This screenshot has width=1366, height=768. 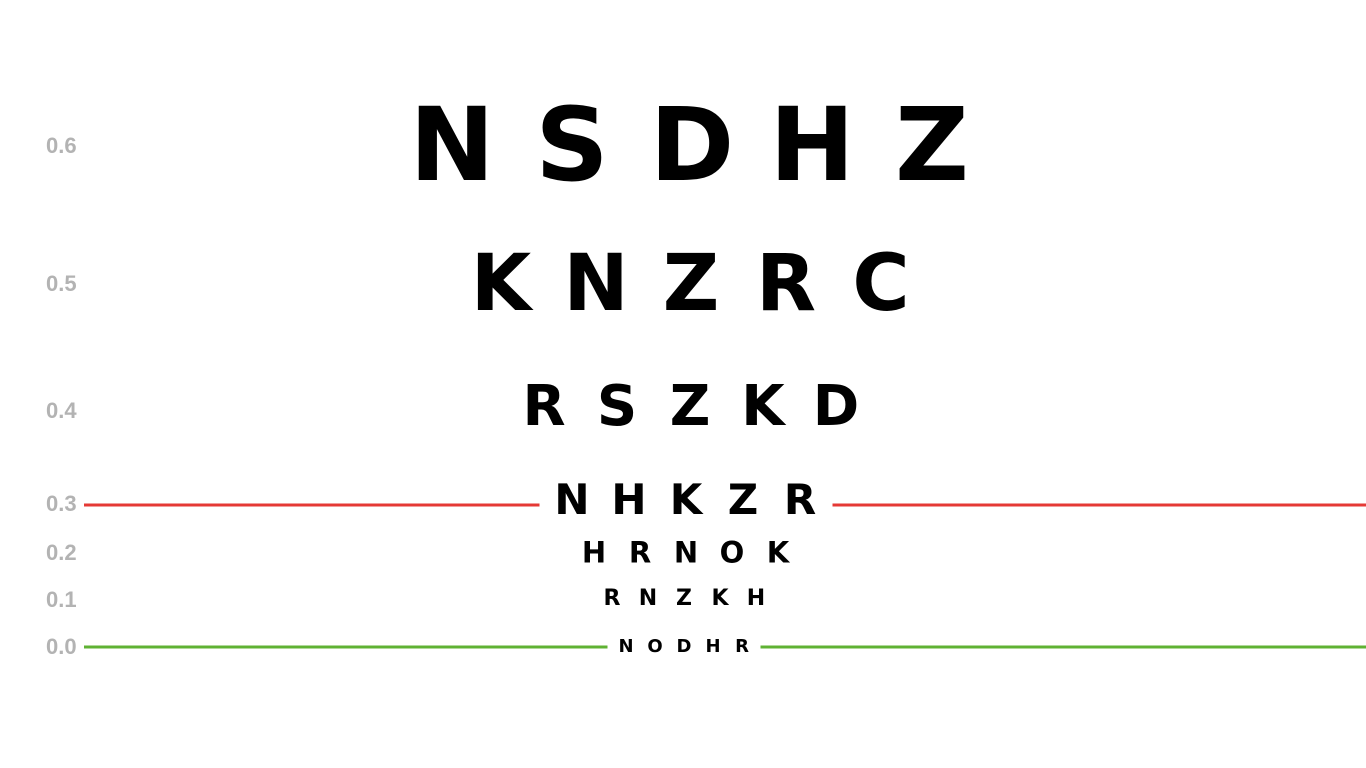 What do you see at coordinates (61, 410) in the screenshot?
I see `acuity-label-0.4: 0.4` at bounding box center [61, 410].